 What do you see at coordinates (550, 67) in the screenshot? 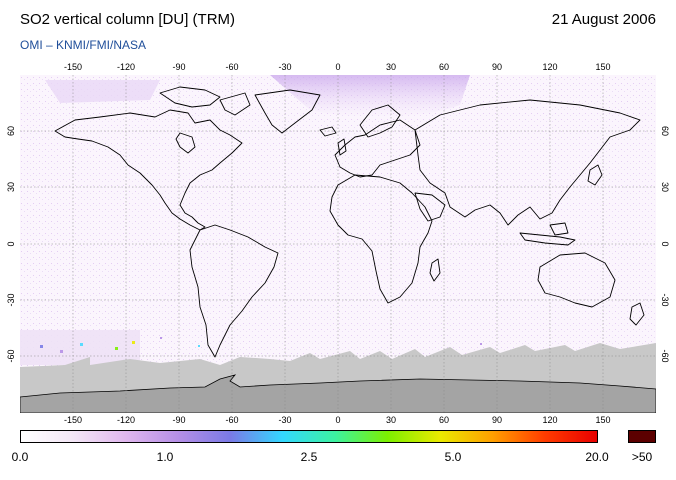
I see `lon-tick-top: 120` at bounding box center [550, 67].